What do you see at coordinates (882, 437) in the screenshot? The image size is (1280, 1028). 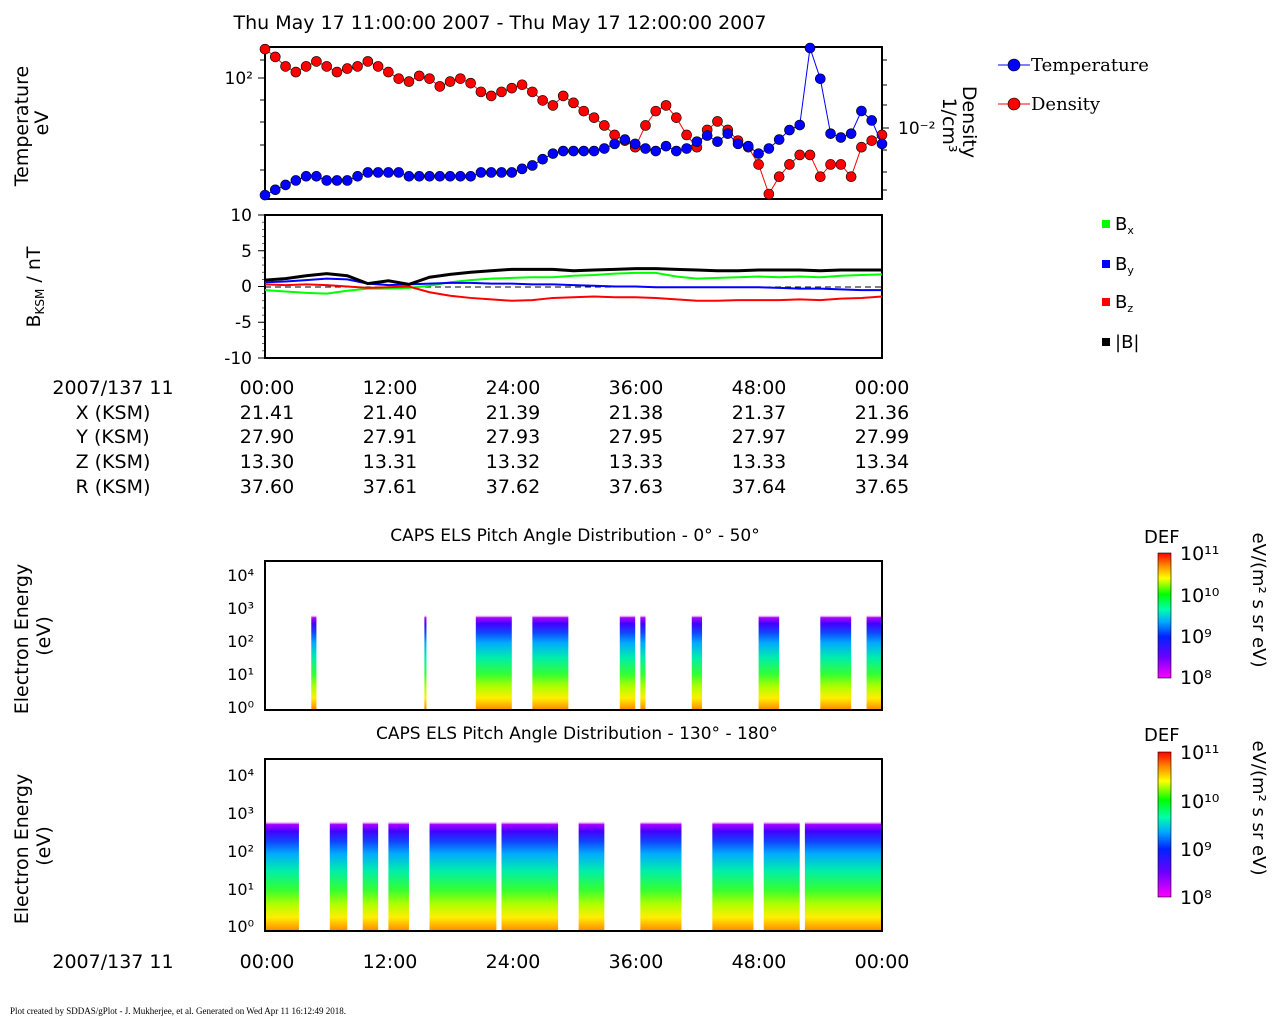 I see `ephemeris-value: 27.99` at bounding box center [882, 437].